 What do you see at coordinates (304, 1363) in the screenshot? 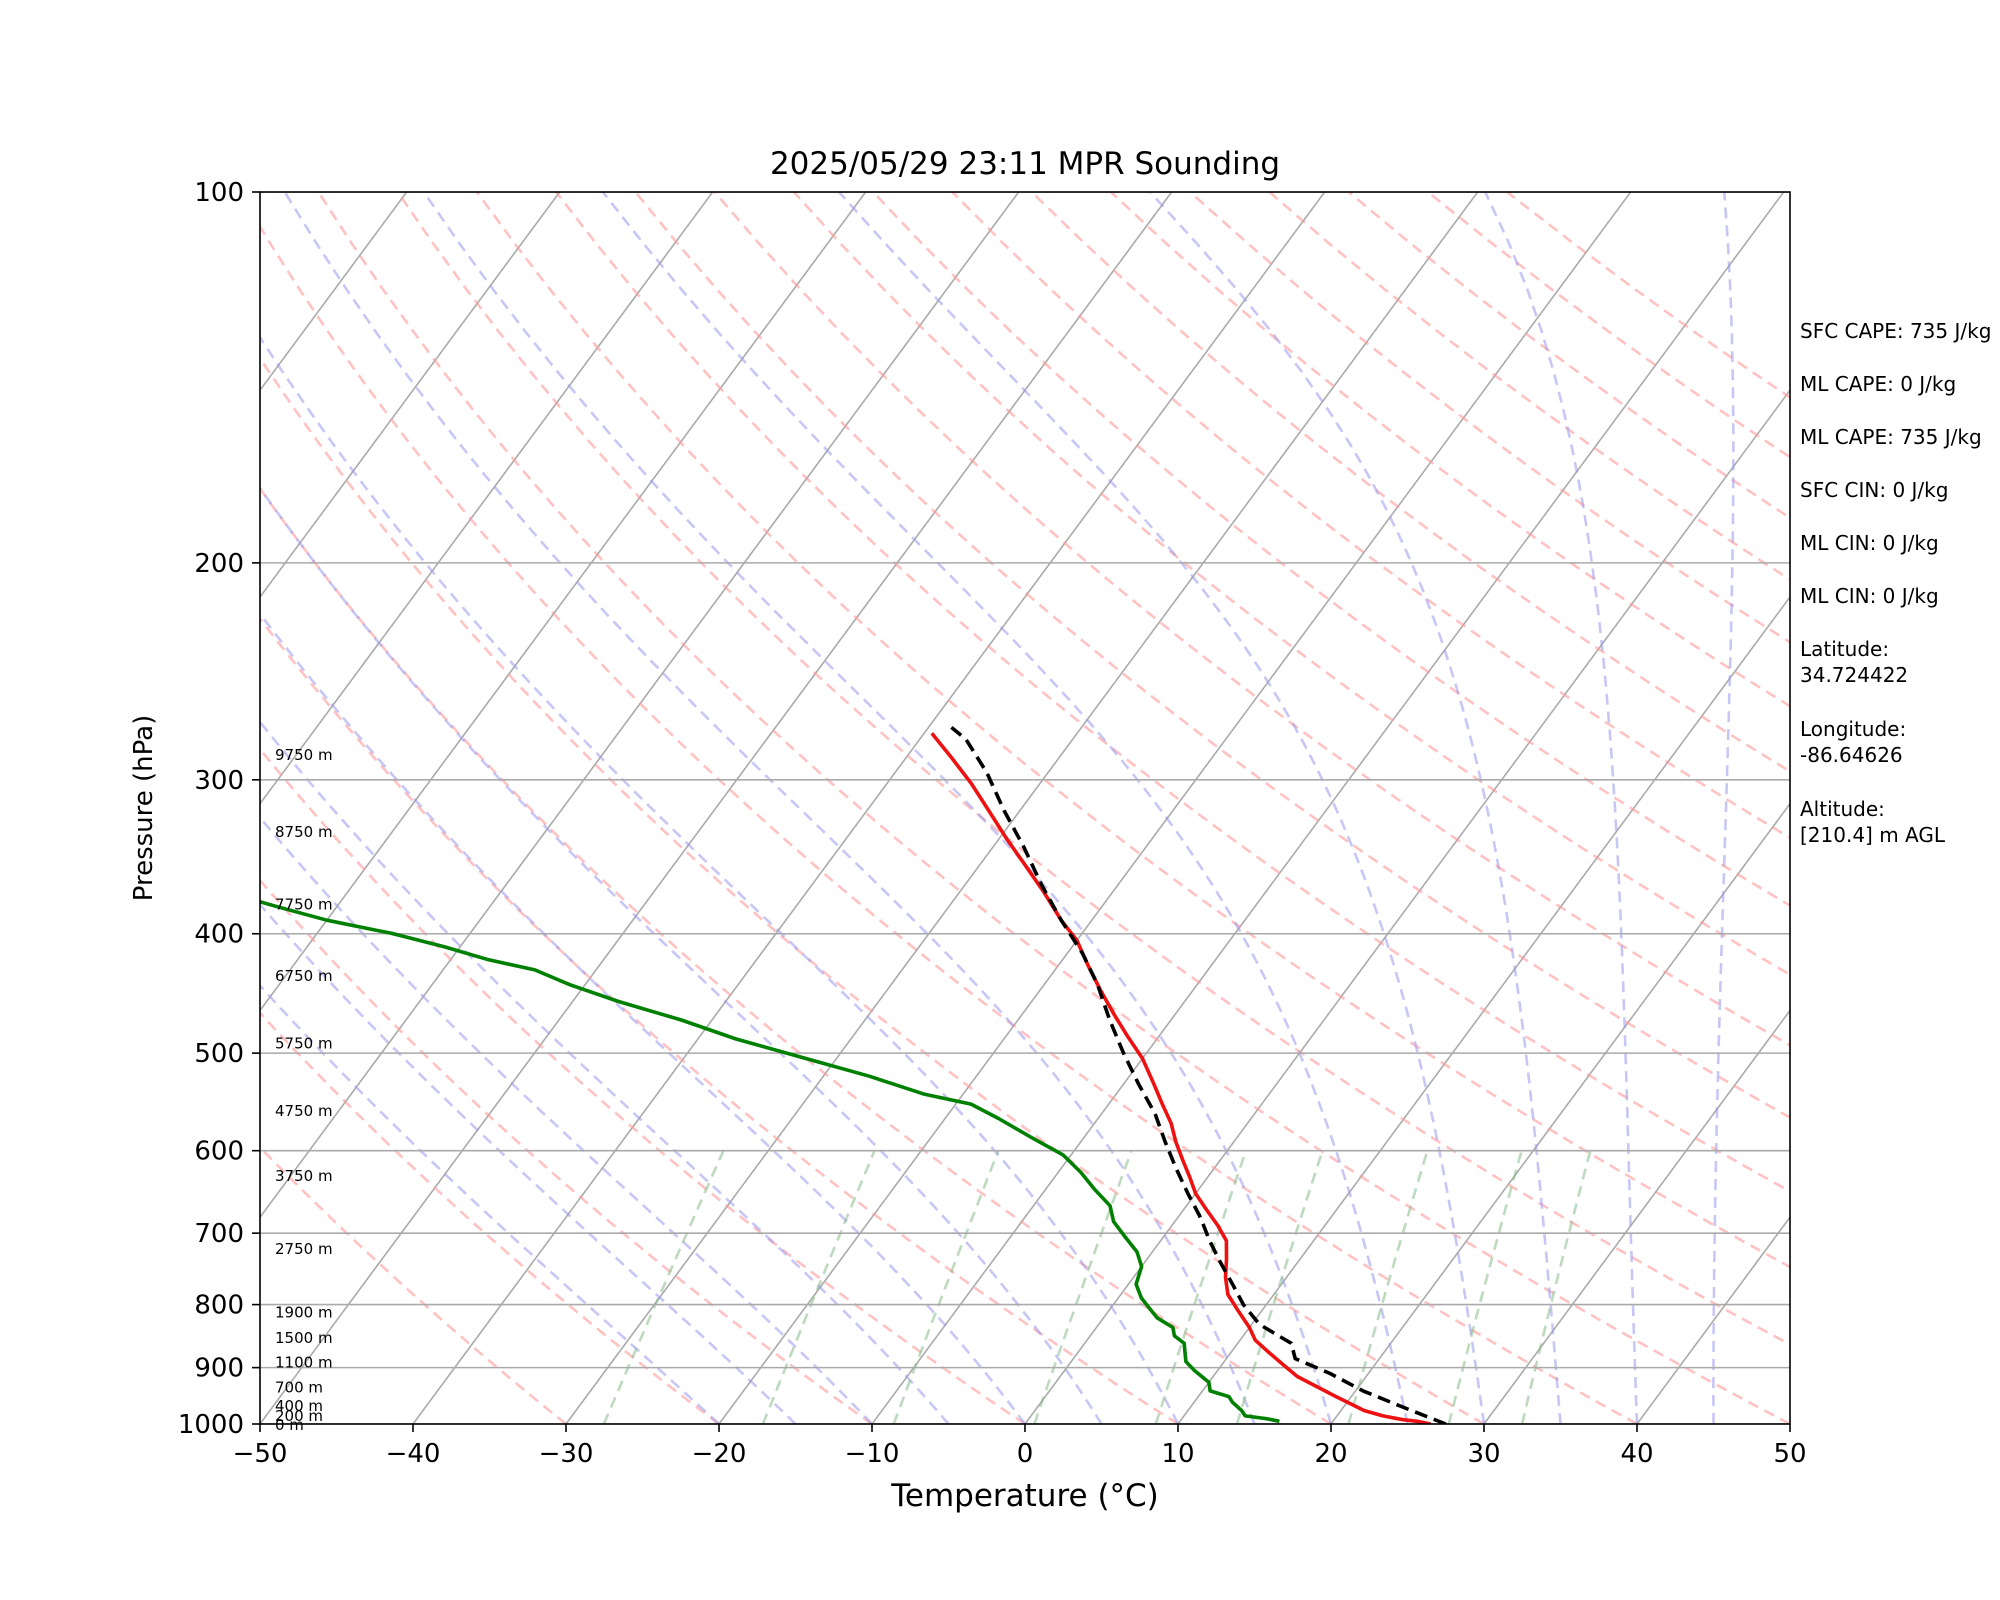
I see `height-label: 1100 m` at bounding box center [304, 1363].